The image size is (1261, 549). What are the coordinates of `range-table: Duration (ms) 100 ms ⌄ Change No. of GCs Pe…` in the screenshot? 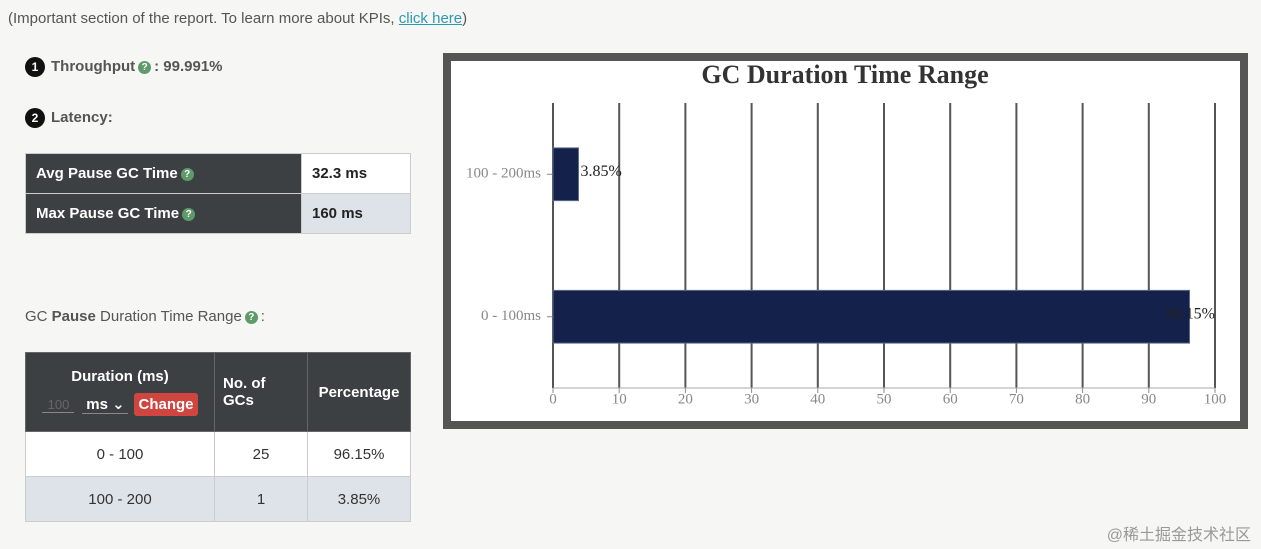 It's located at (218, 437).